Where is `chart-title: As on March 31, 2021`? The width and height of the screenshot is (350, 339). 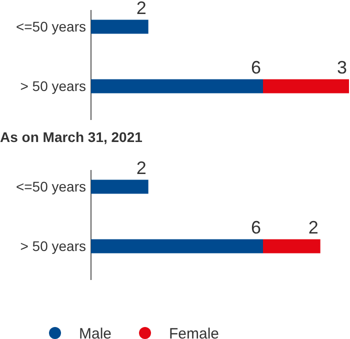 chart-title: As on March 31, 2021 is located at coordinates (71, 137).